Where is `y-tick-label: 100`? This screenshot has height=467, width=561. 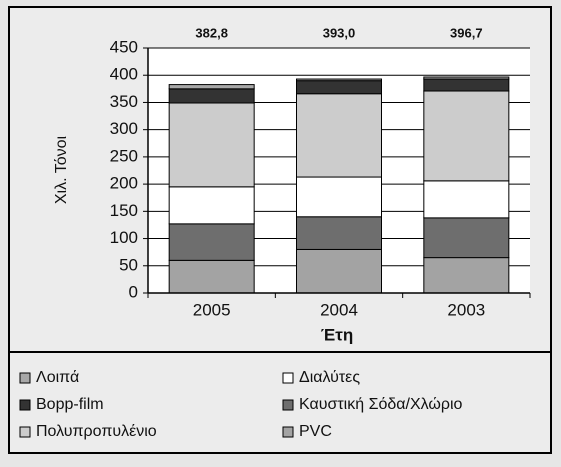
y-tick-label: 100 is located at coordinates (124, 237).